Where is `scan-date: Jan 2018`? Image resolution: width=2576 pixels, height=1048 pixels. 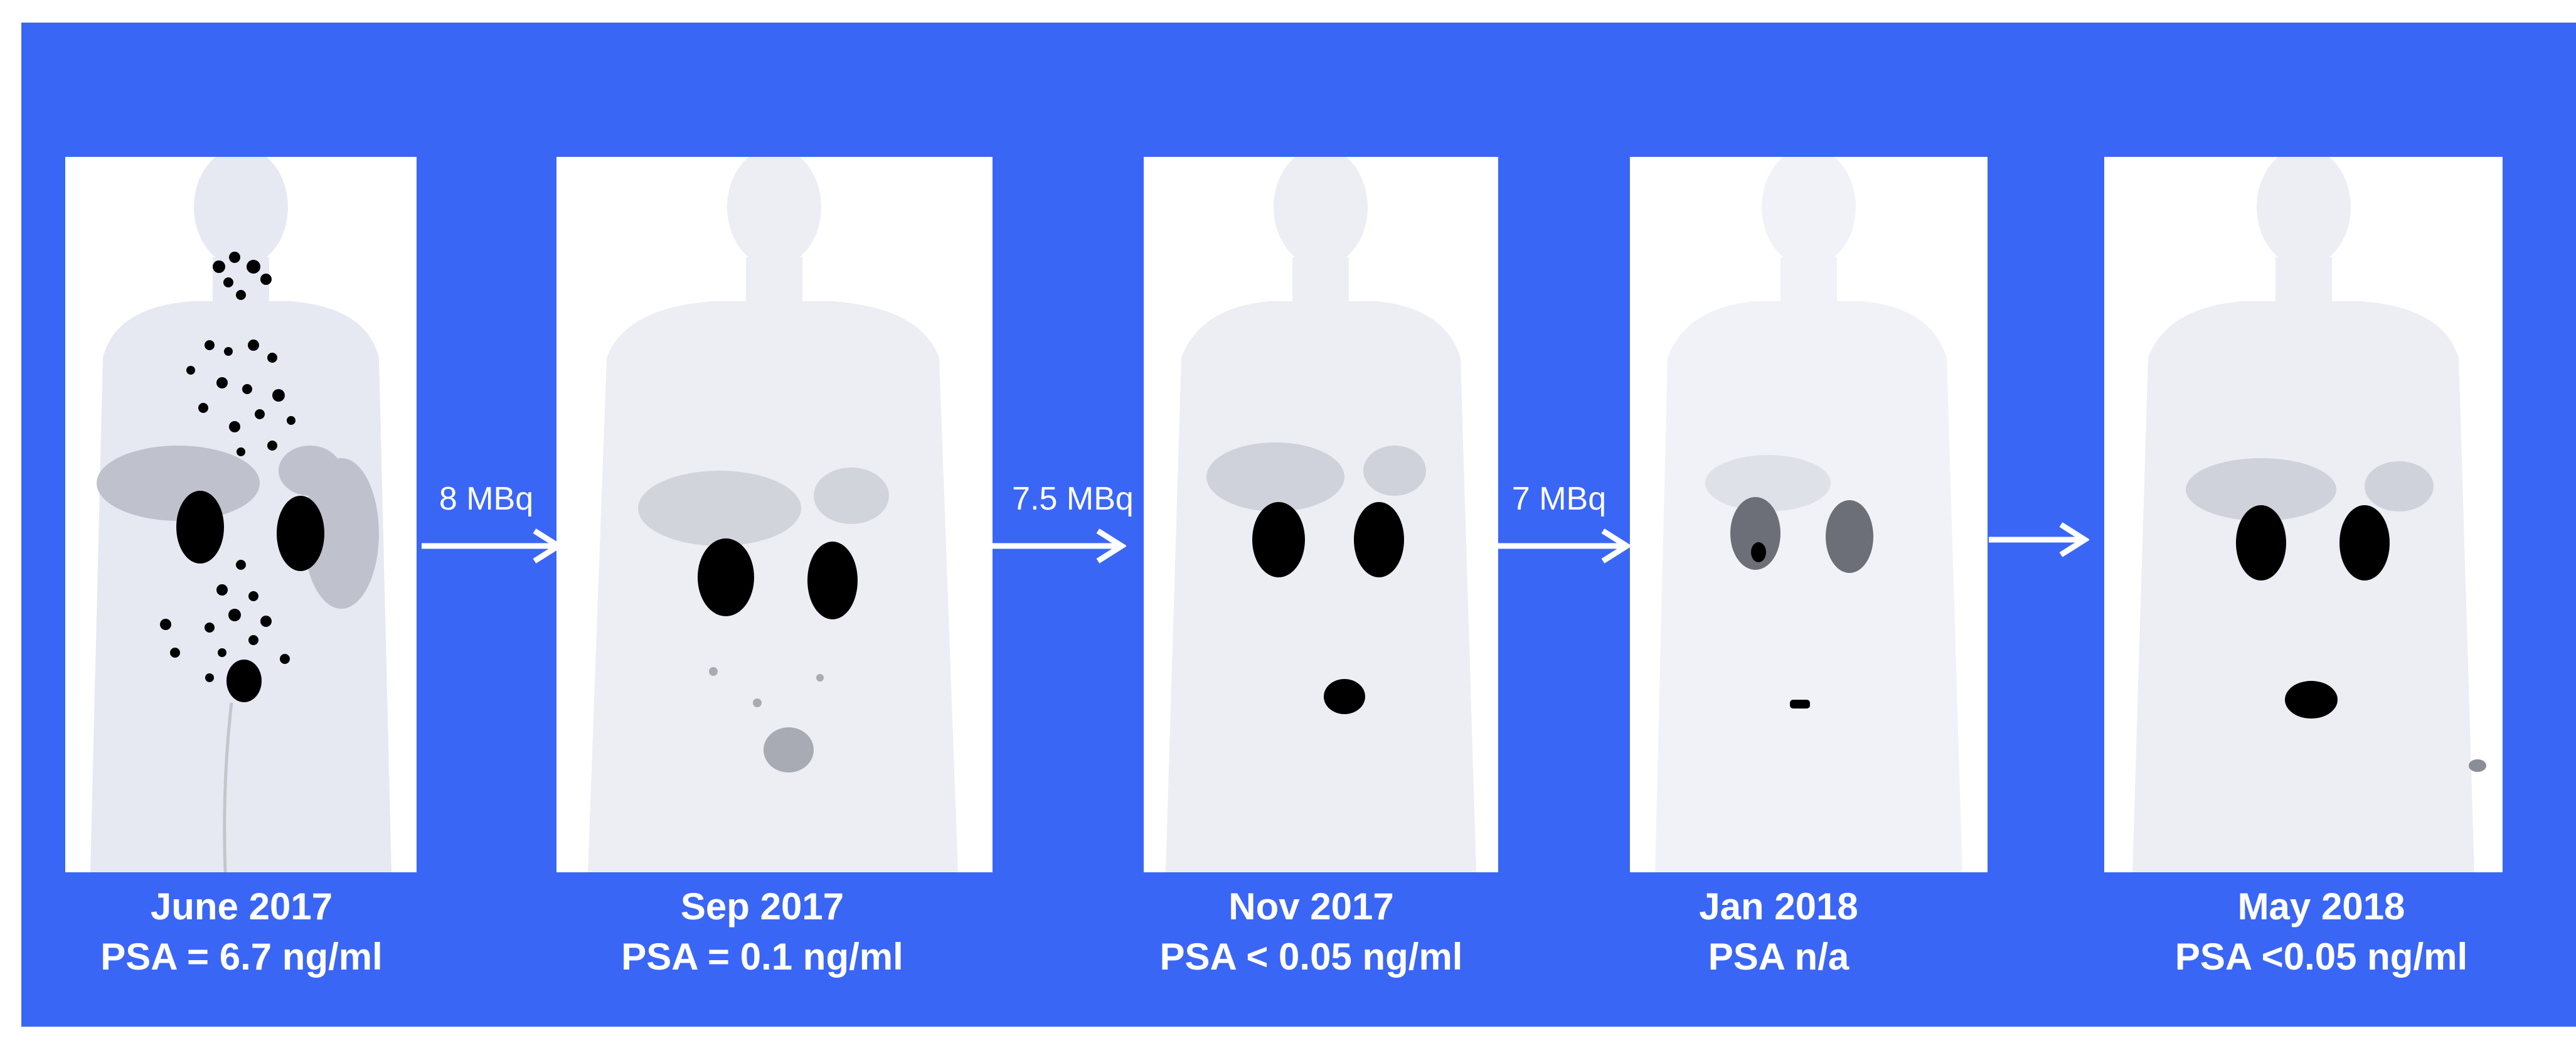
scan-date: Jan 2018 is located at coordinates (1779, 906).